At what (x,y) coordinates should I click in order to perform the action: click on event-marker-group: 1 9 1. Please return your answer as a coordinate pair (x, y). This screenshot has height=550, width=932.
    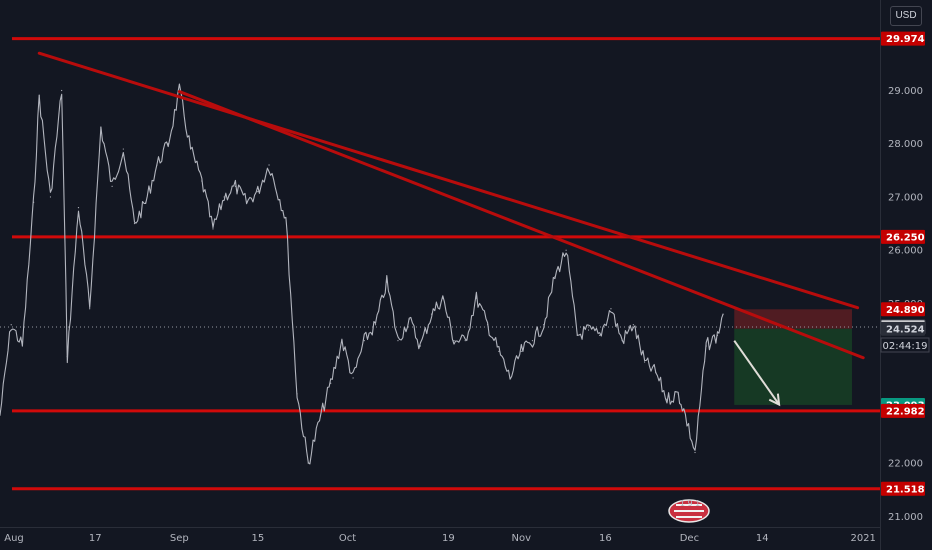
    Looking at the image, I should click on (689, 511).